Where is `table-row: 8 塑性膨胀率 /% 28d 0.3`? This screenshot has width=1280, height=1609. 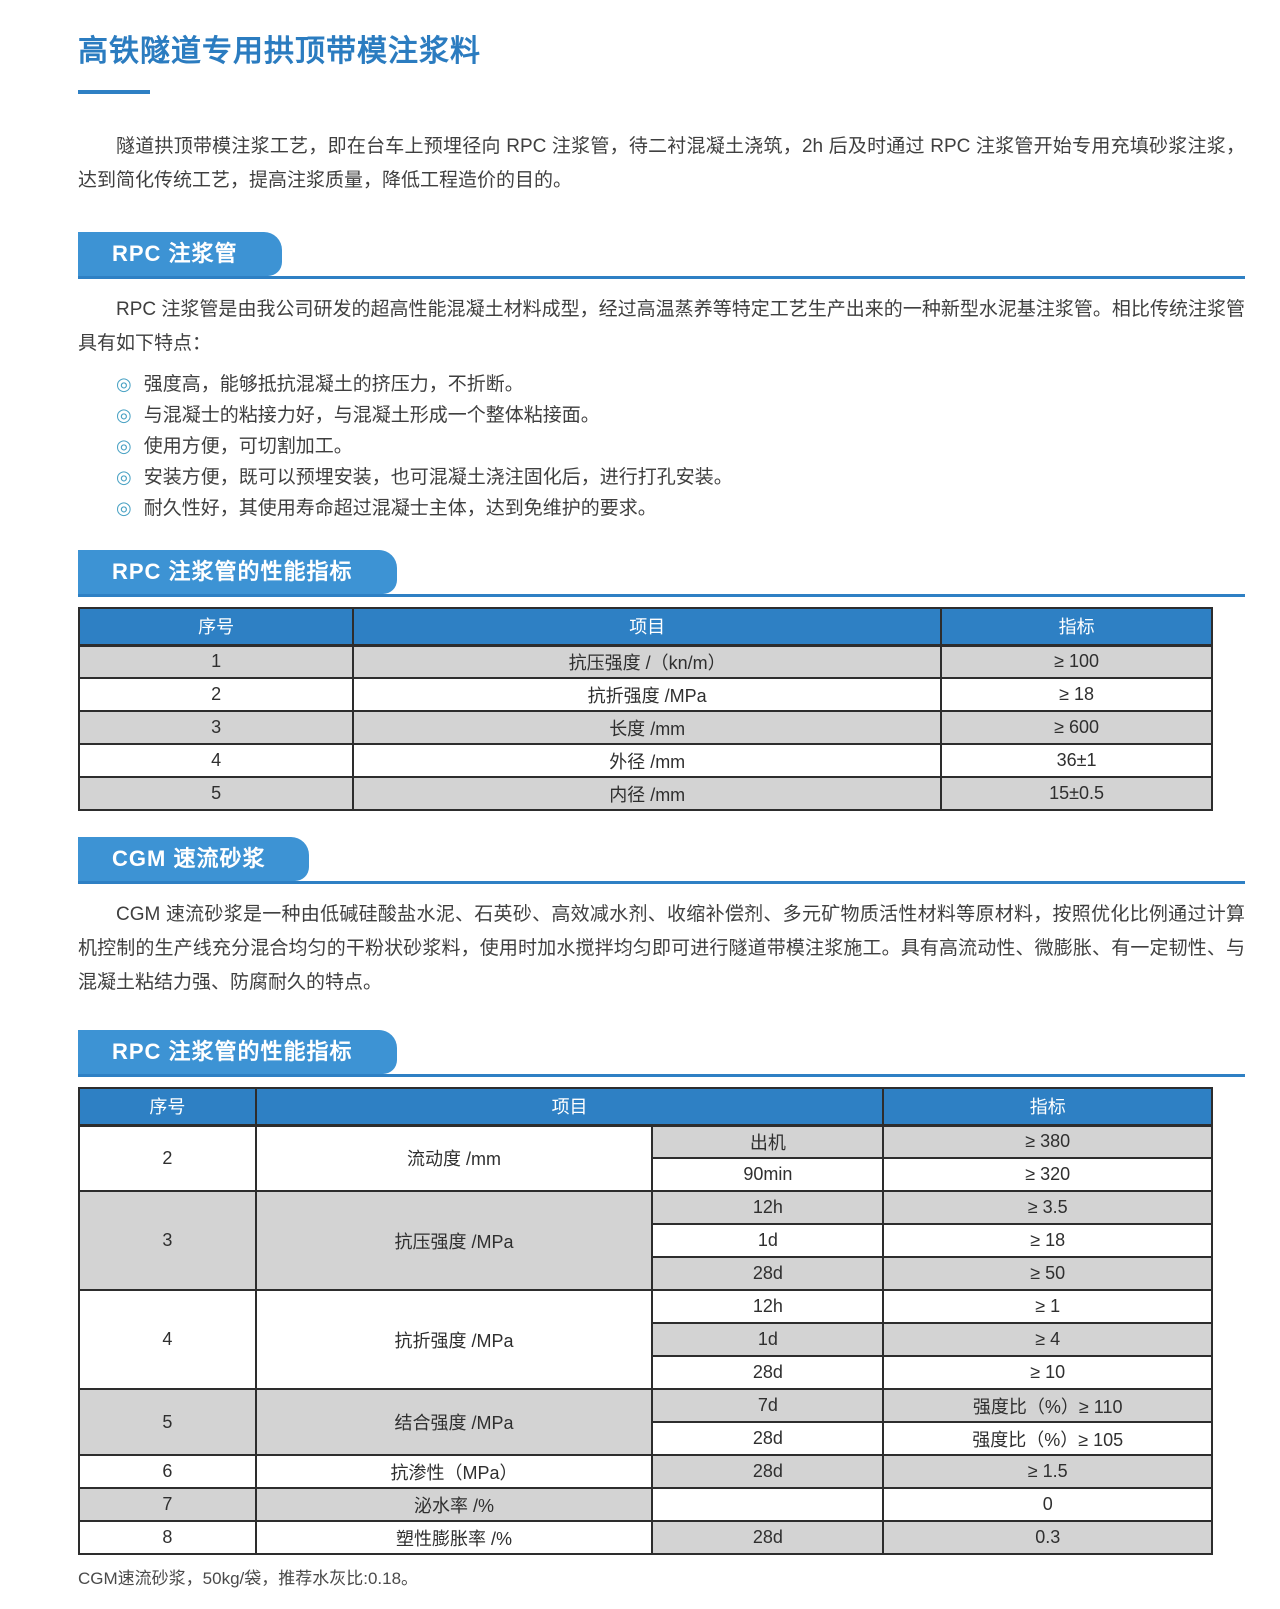 table-row: 8 塑性膨胀率 /% 28d 0.3 is located at coordinates (645, 1537).